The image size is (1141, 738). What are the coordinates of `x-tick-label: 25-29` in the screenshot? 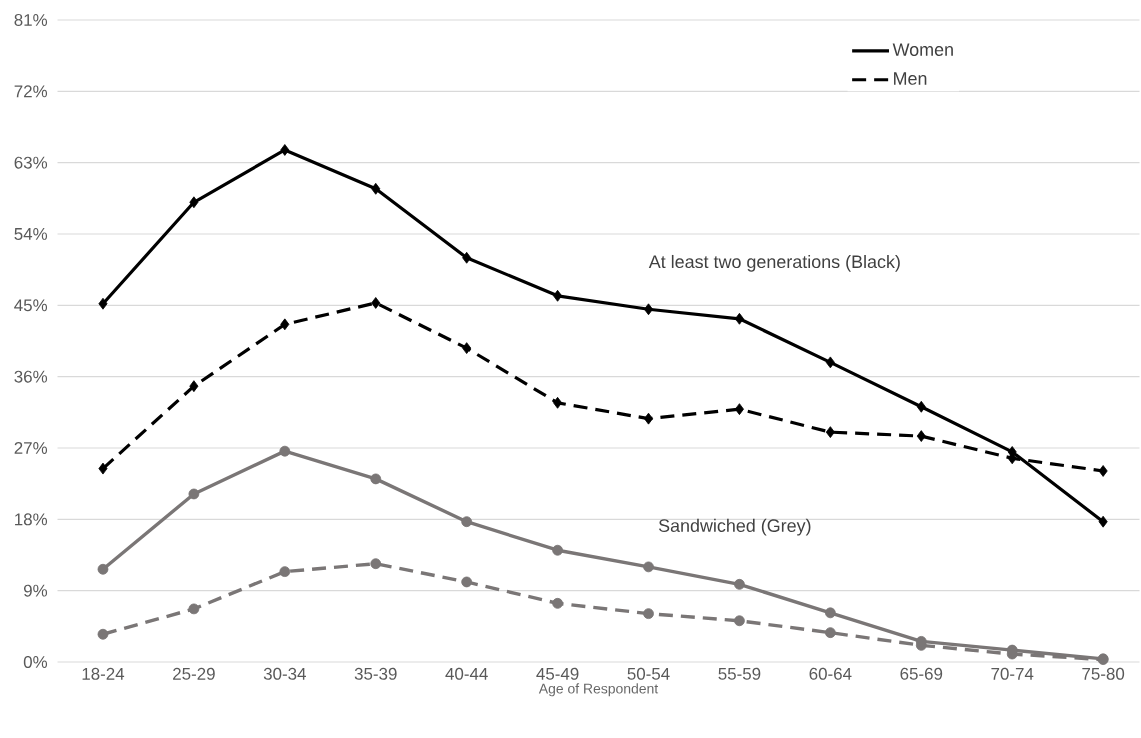 It's located at (194, 673).